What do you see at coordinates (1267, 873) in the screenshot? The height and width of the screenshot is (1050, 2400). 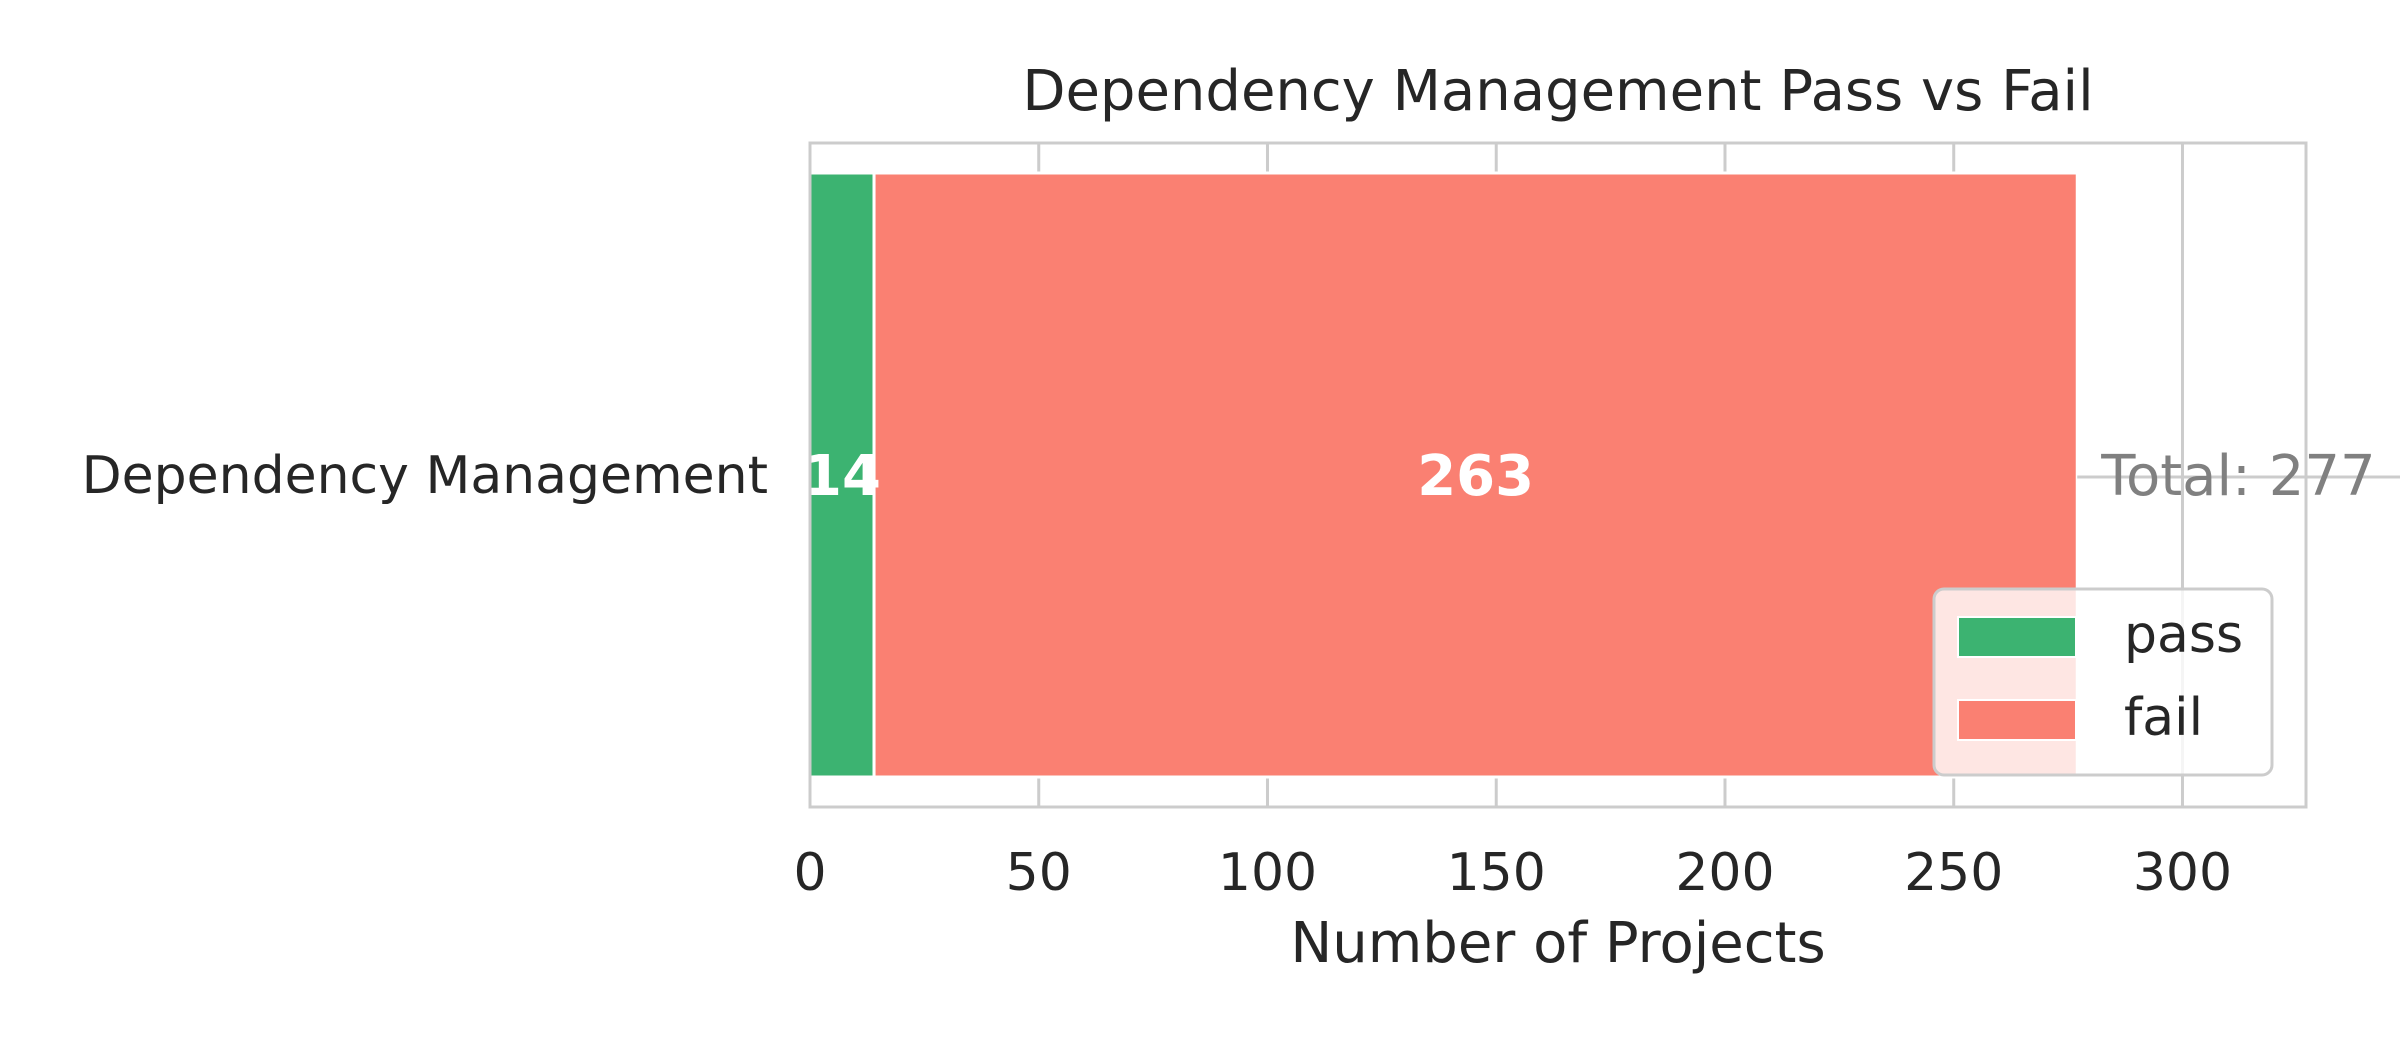 I see `x-tick-label: 100` at bounding box center [1267, 873].